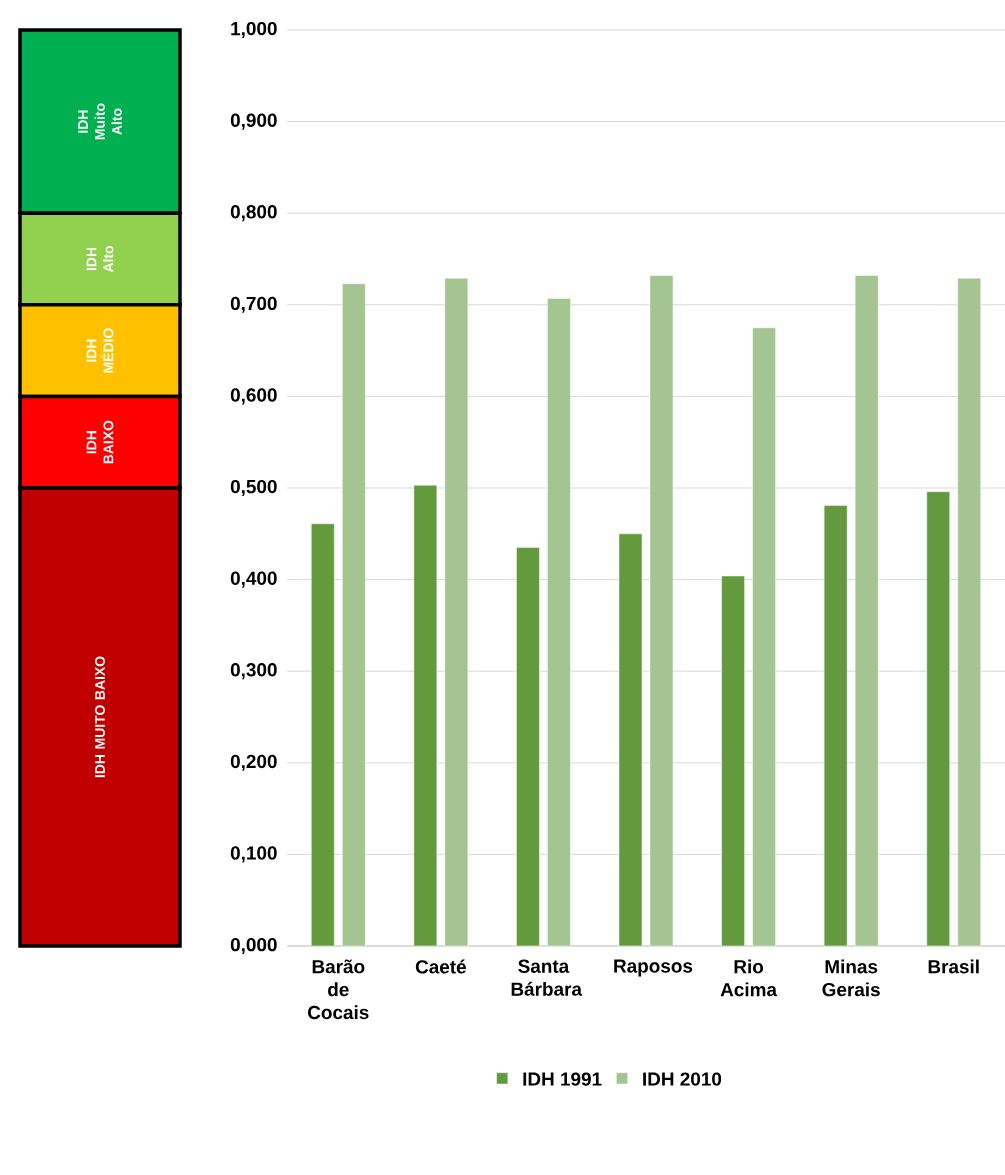  I want to click on y-tick-label: 0,800, so click(253, 213).